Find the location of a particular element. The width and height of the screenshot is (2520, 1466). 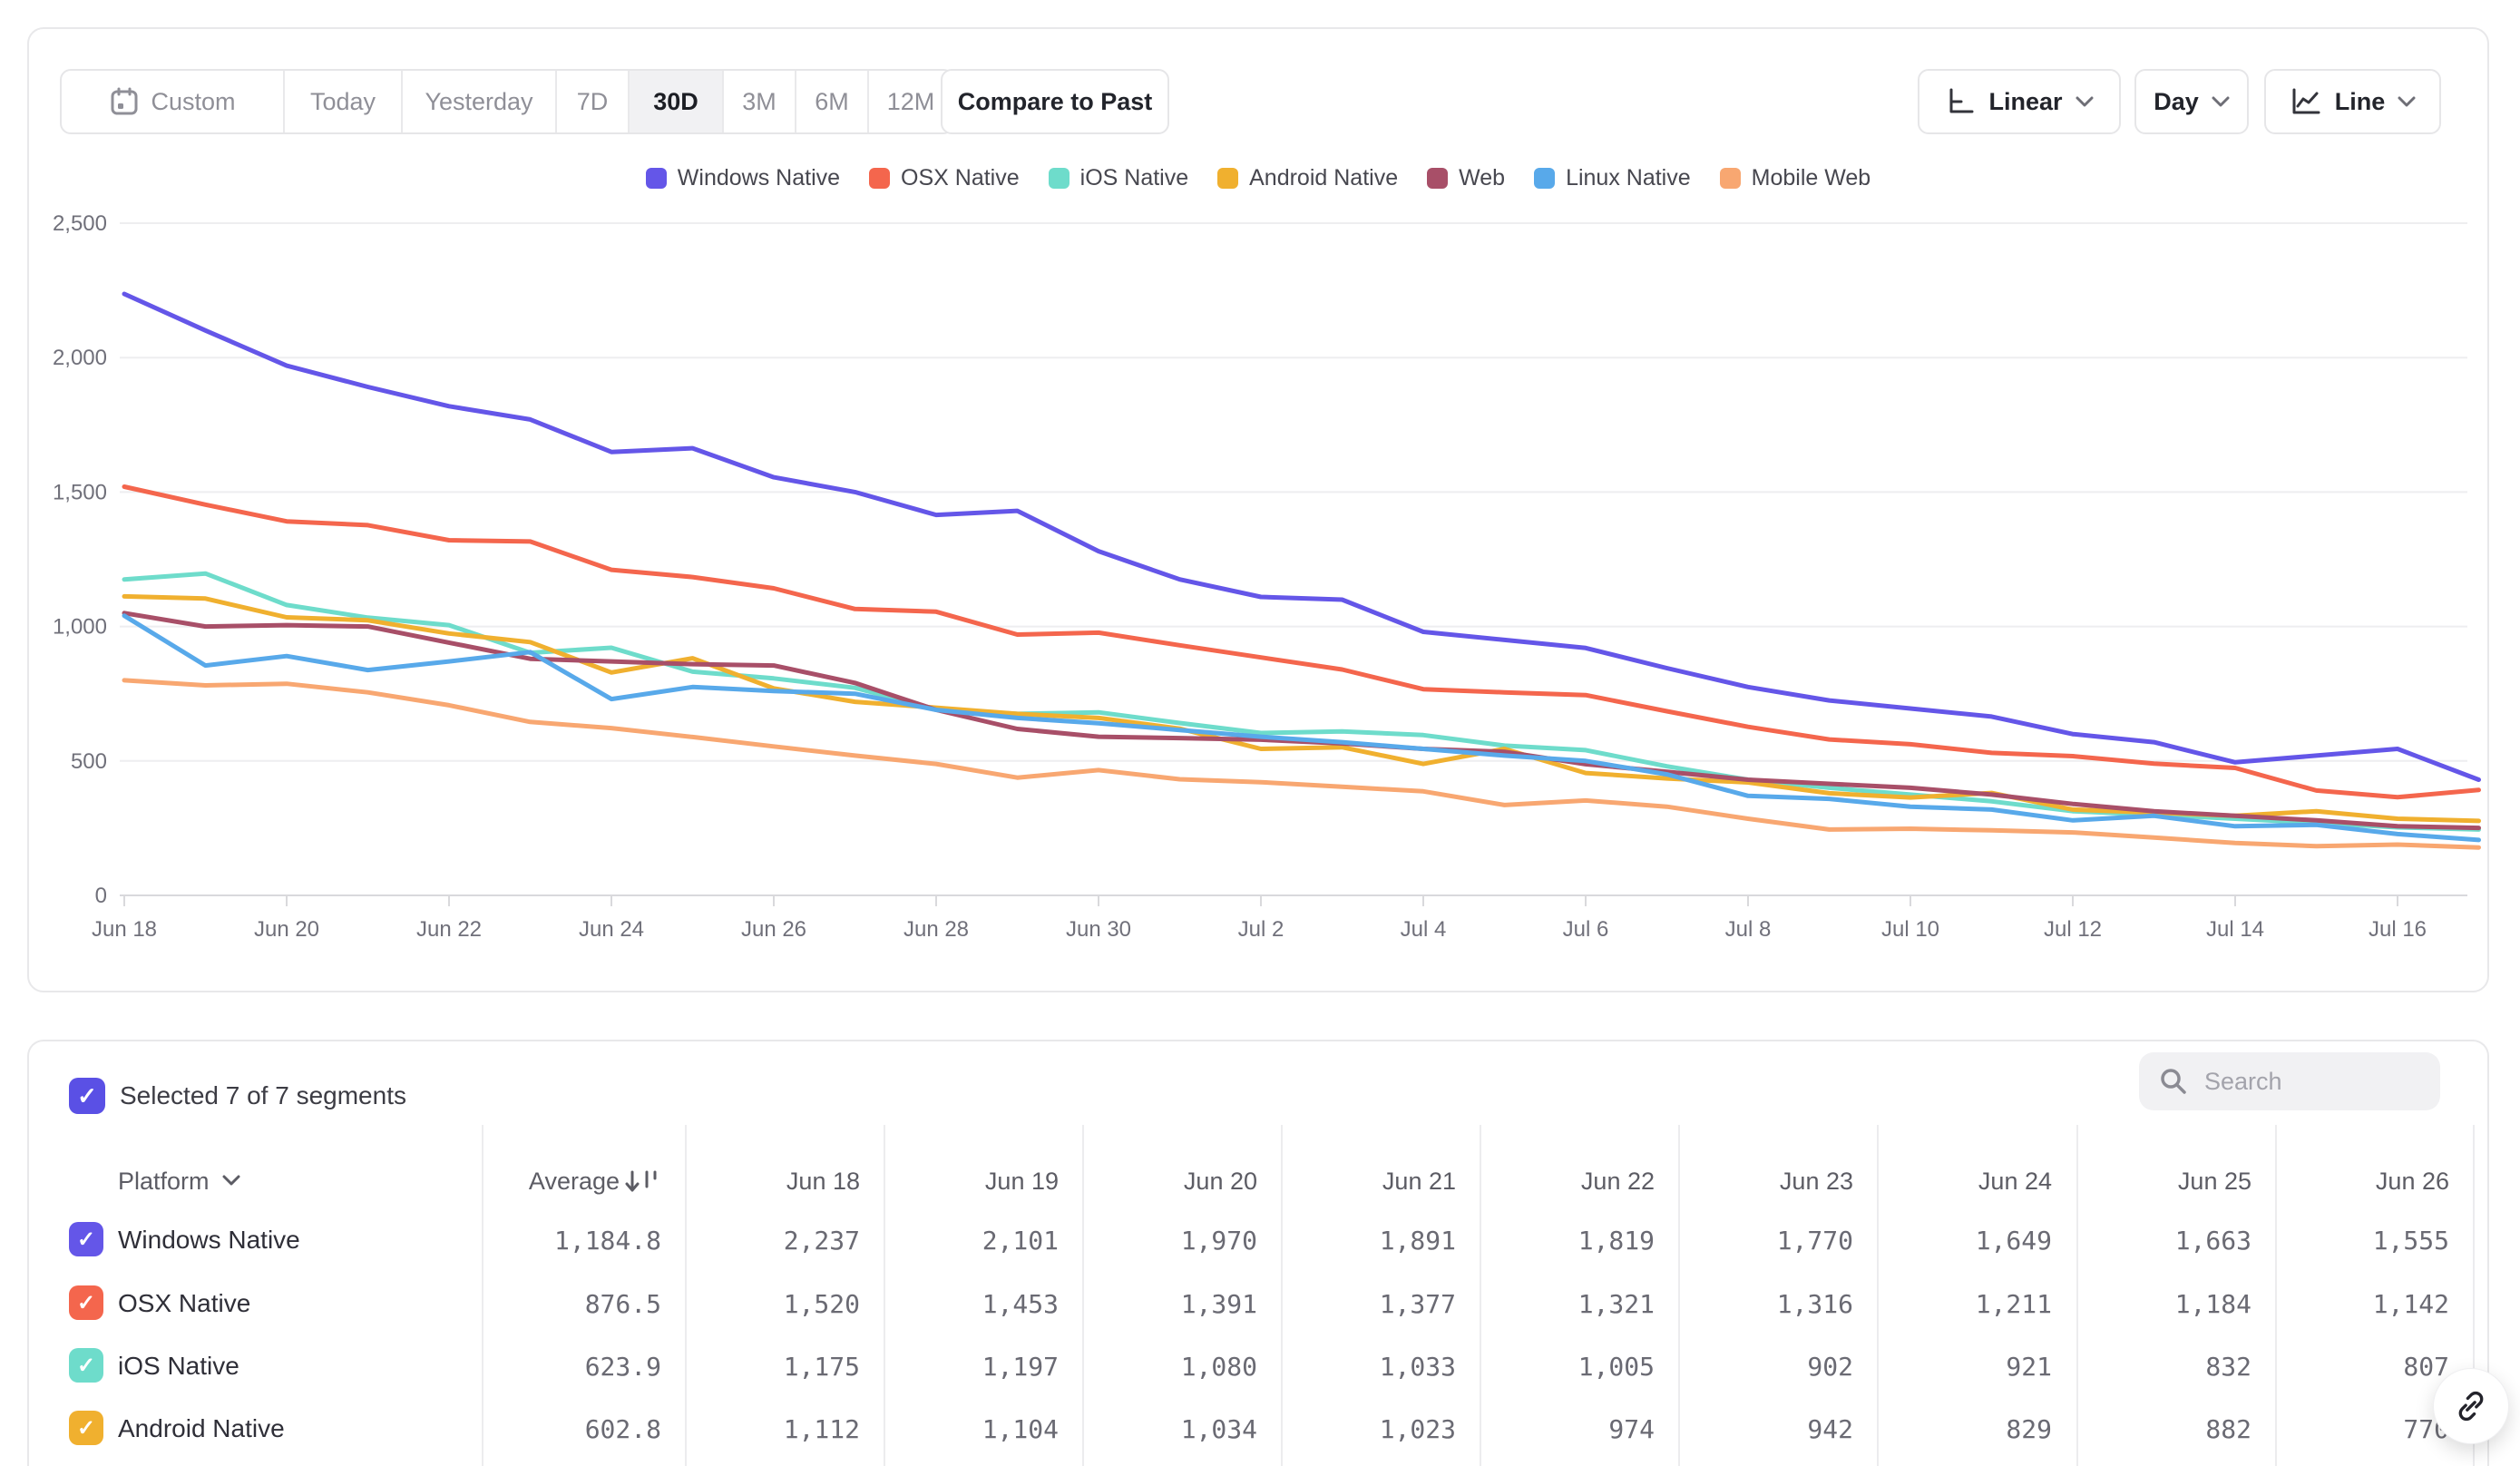

interval-dropdown: Day is located at coordinates (2191, 102).